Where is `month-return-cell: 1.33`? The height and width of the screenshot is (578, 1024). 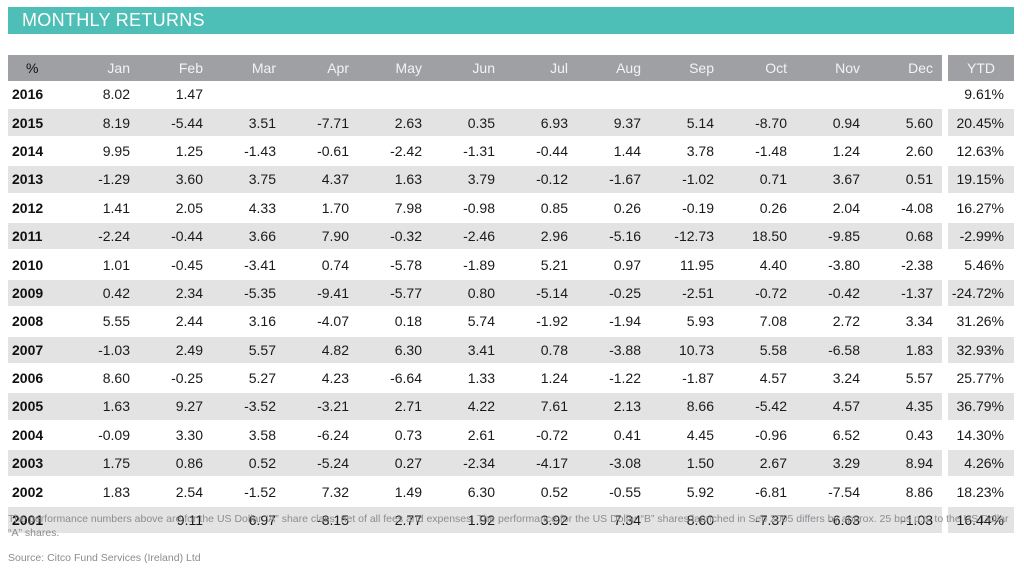
month-return-cell: 1.33 is located at coordinates (467, 379).